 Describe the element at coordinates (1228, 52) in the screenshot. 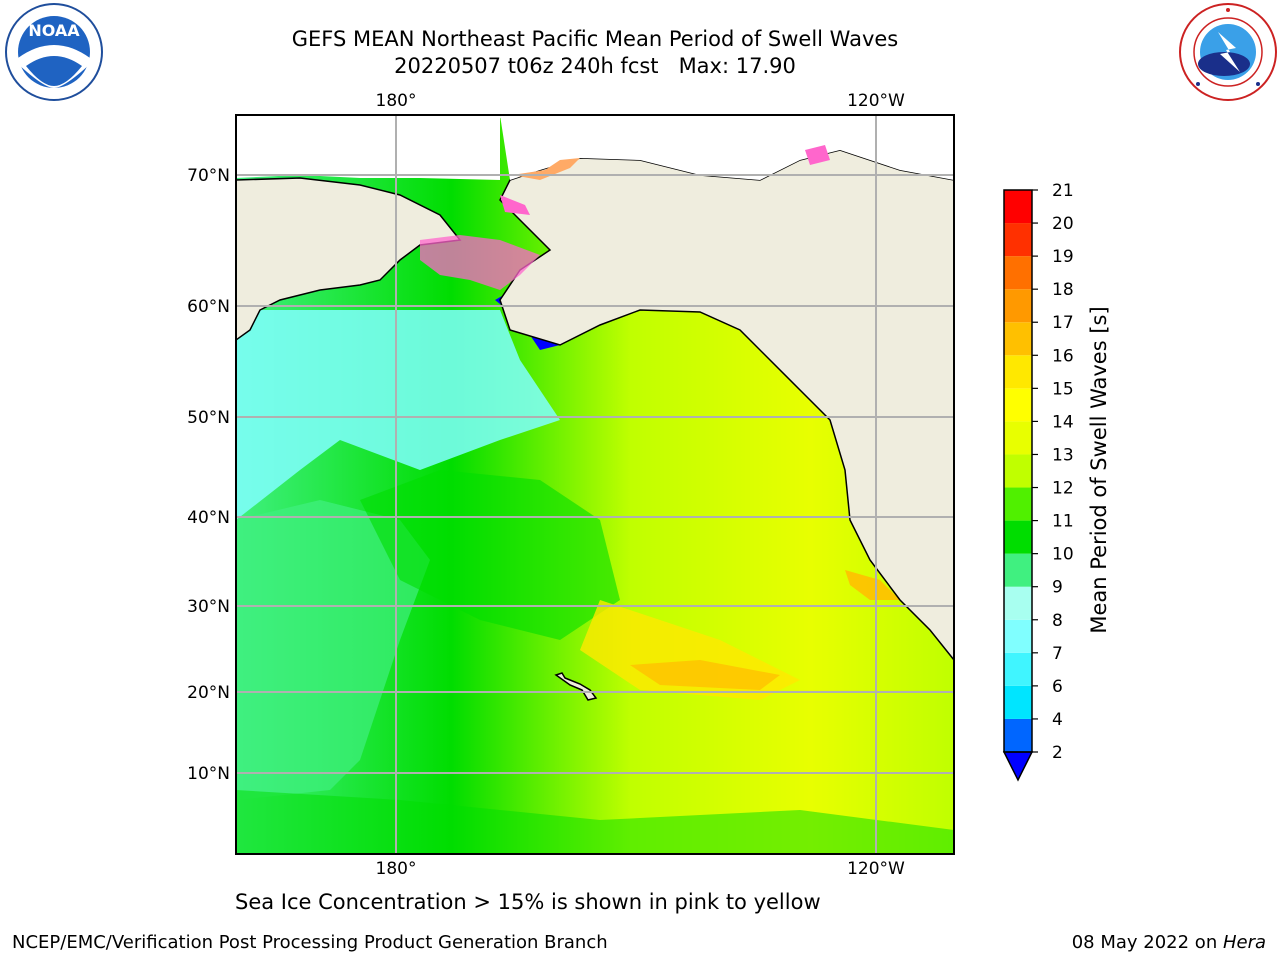

I see `national-weather-service-logo-icon` at that location.